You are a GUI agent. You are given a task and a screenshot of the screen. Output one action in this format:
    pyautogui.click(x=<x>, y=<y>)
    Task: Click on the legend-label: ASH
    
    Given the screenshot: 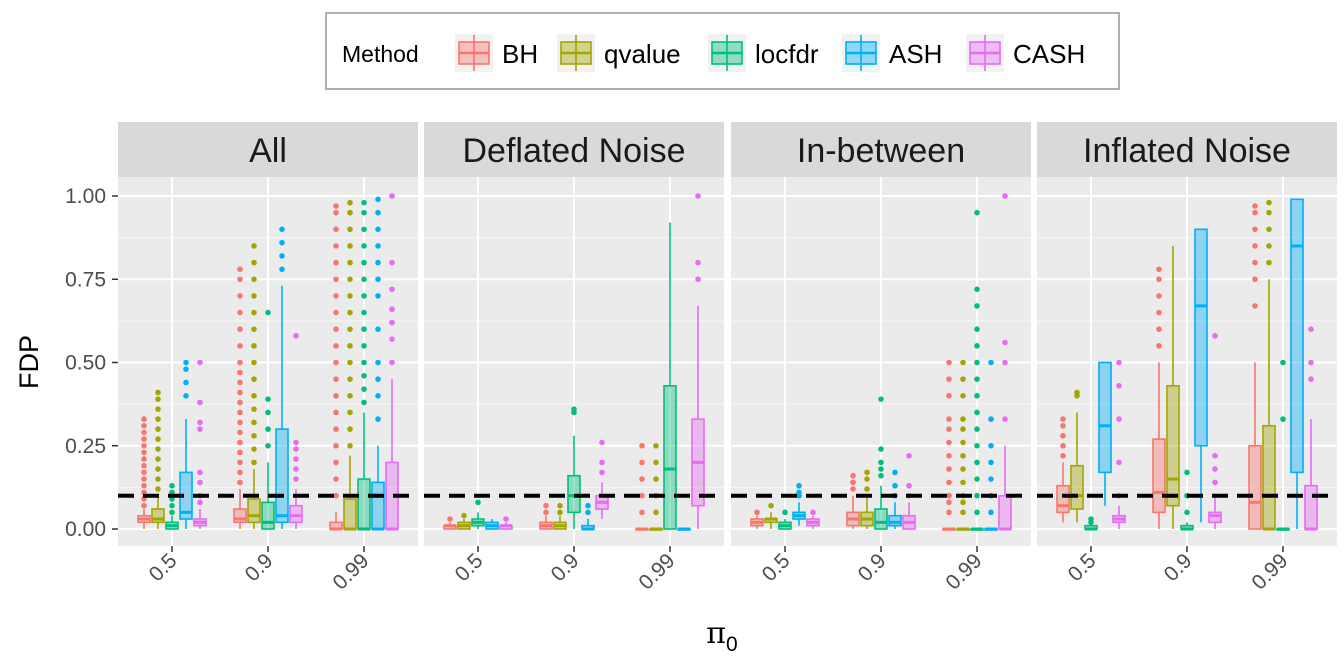 What is the action you would take?
    pyautogui.click(x=915, y=54)
    